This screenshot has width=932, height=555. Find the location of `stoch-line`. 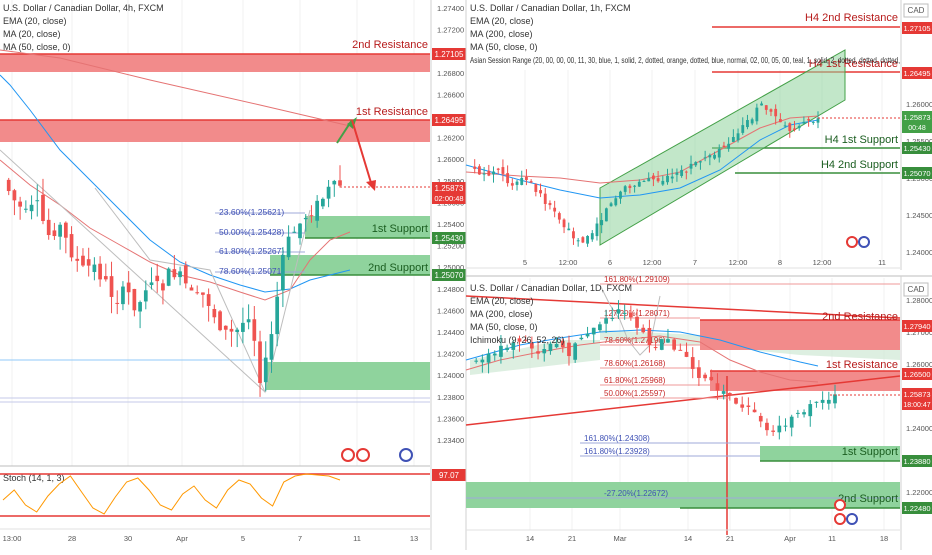

stoch-line is located at coordinates (171, 494).